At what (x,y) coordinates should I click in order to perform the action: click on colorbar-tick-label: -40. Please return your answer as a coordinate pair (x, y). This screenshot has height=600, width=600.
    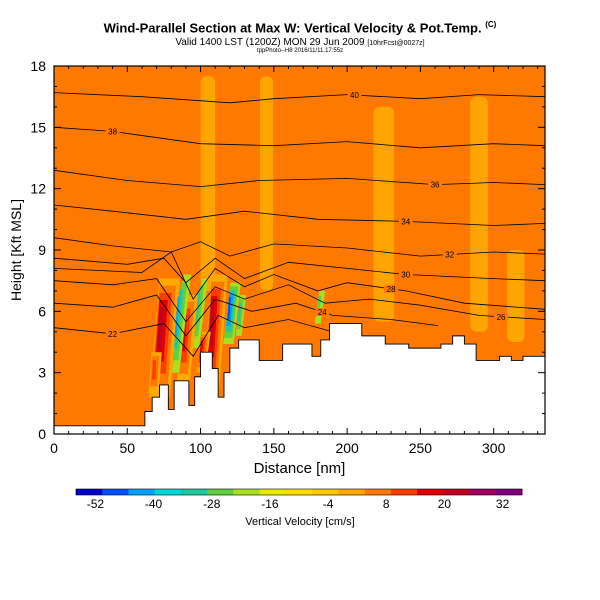
    Looking at the image, I should click on (154, 504).